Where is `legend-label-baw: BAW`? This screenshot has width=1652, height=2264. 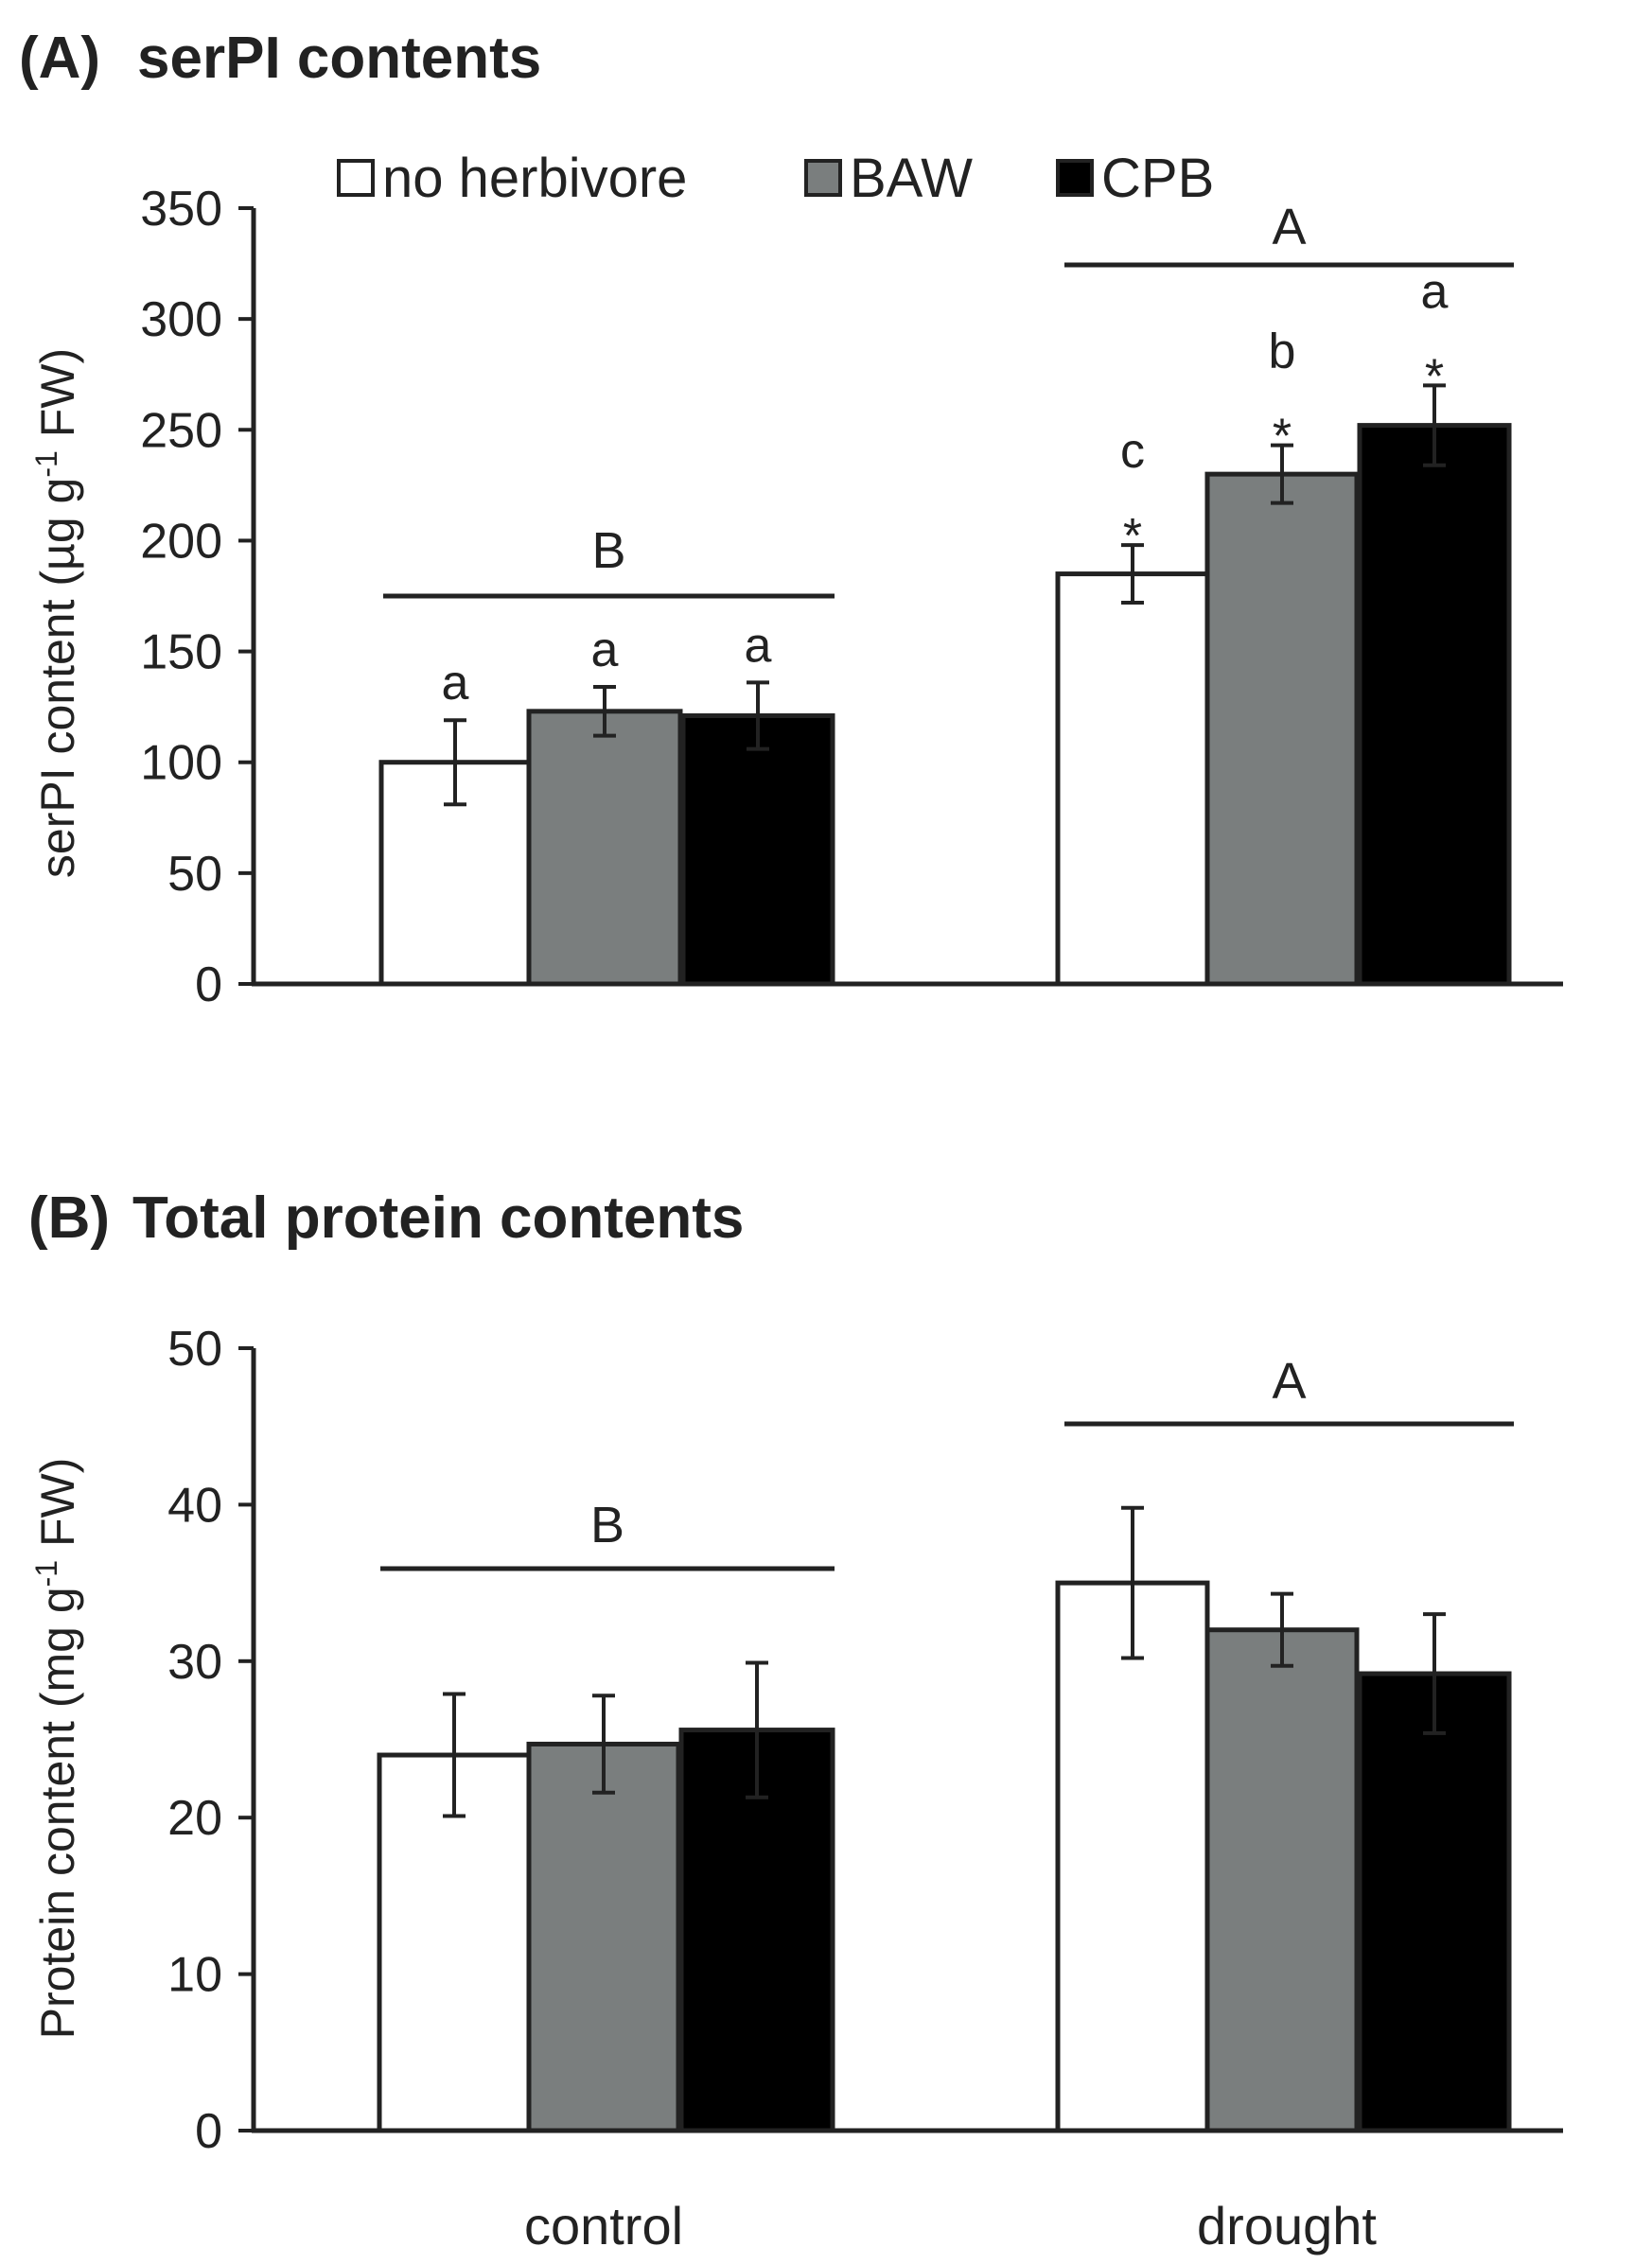 legend-label-baw: BAW is located at coordinates (911, 178).